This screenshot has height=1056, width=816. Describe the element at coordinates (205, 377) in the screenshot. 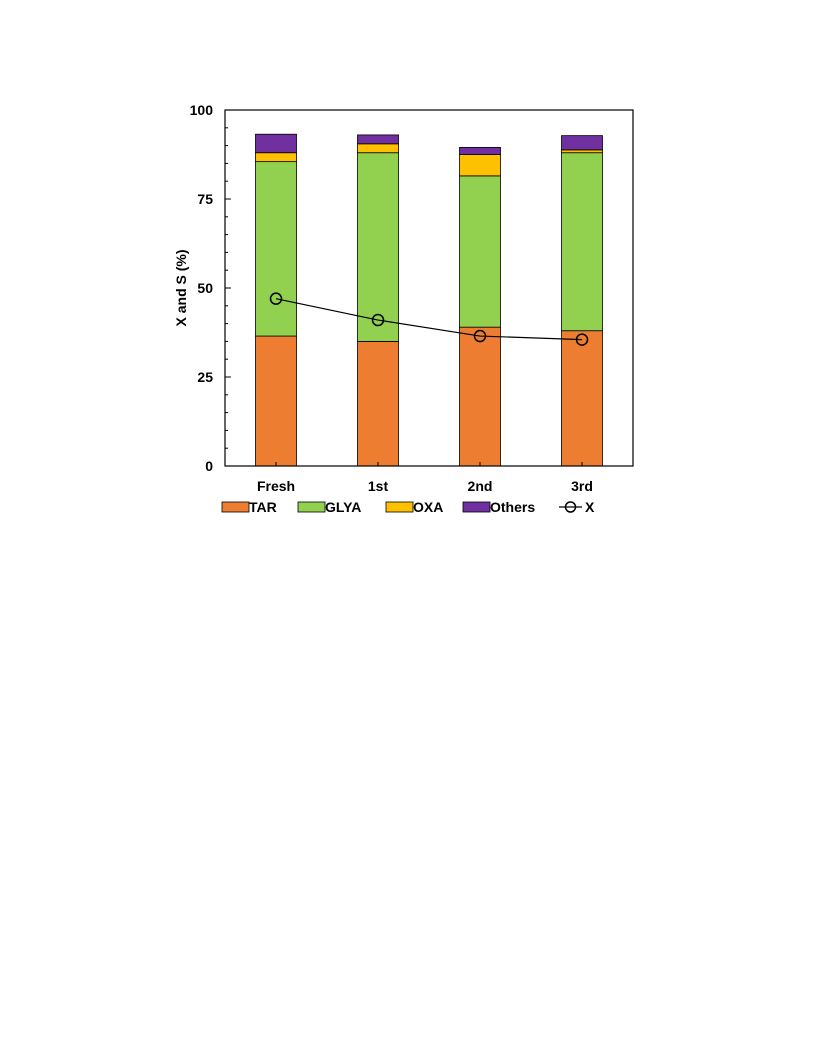

I see `y-tick-label: 25` at that location.